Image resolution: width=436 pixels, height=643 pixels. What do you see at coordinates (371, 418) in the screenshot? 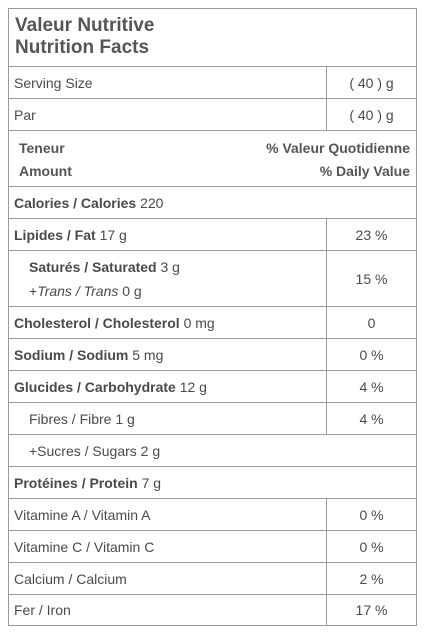
I see `fibre-dv: 4 %` at bounding box center [371, 418].